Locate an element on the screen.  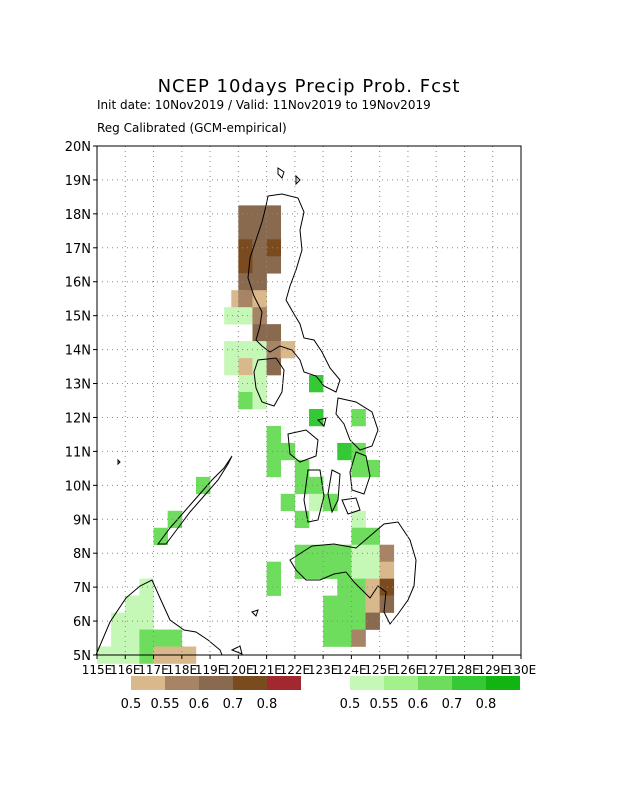
lat-label: 5N is located at coordinates (82, 656).